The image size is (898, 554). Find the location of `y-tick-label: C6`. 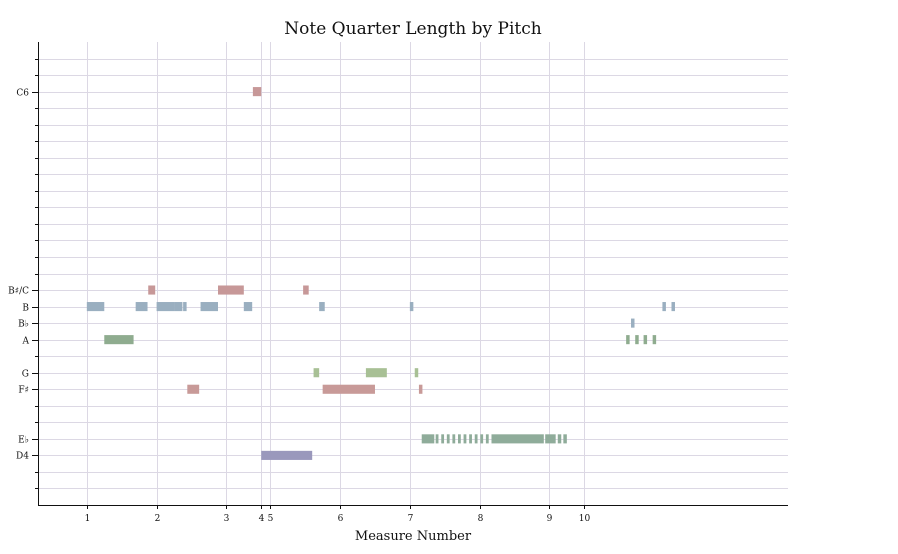

y-tick-label: C6 is located at coordinates (22, 94).